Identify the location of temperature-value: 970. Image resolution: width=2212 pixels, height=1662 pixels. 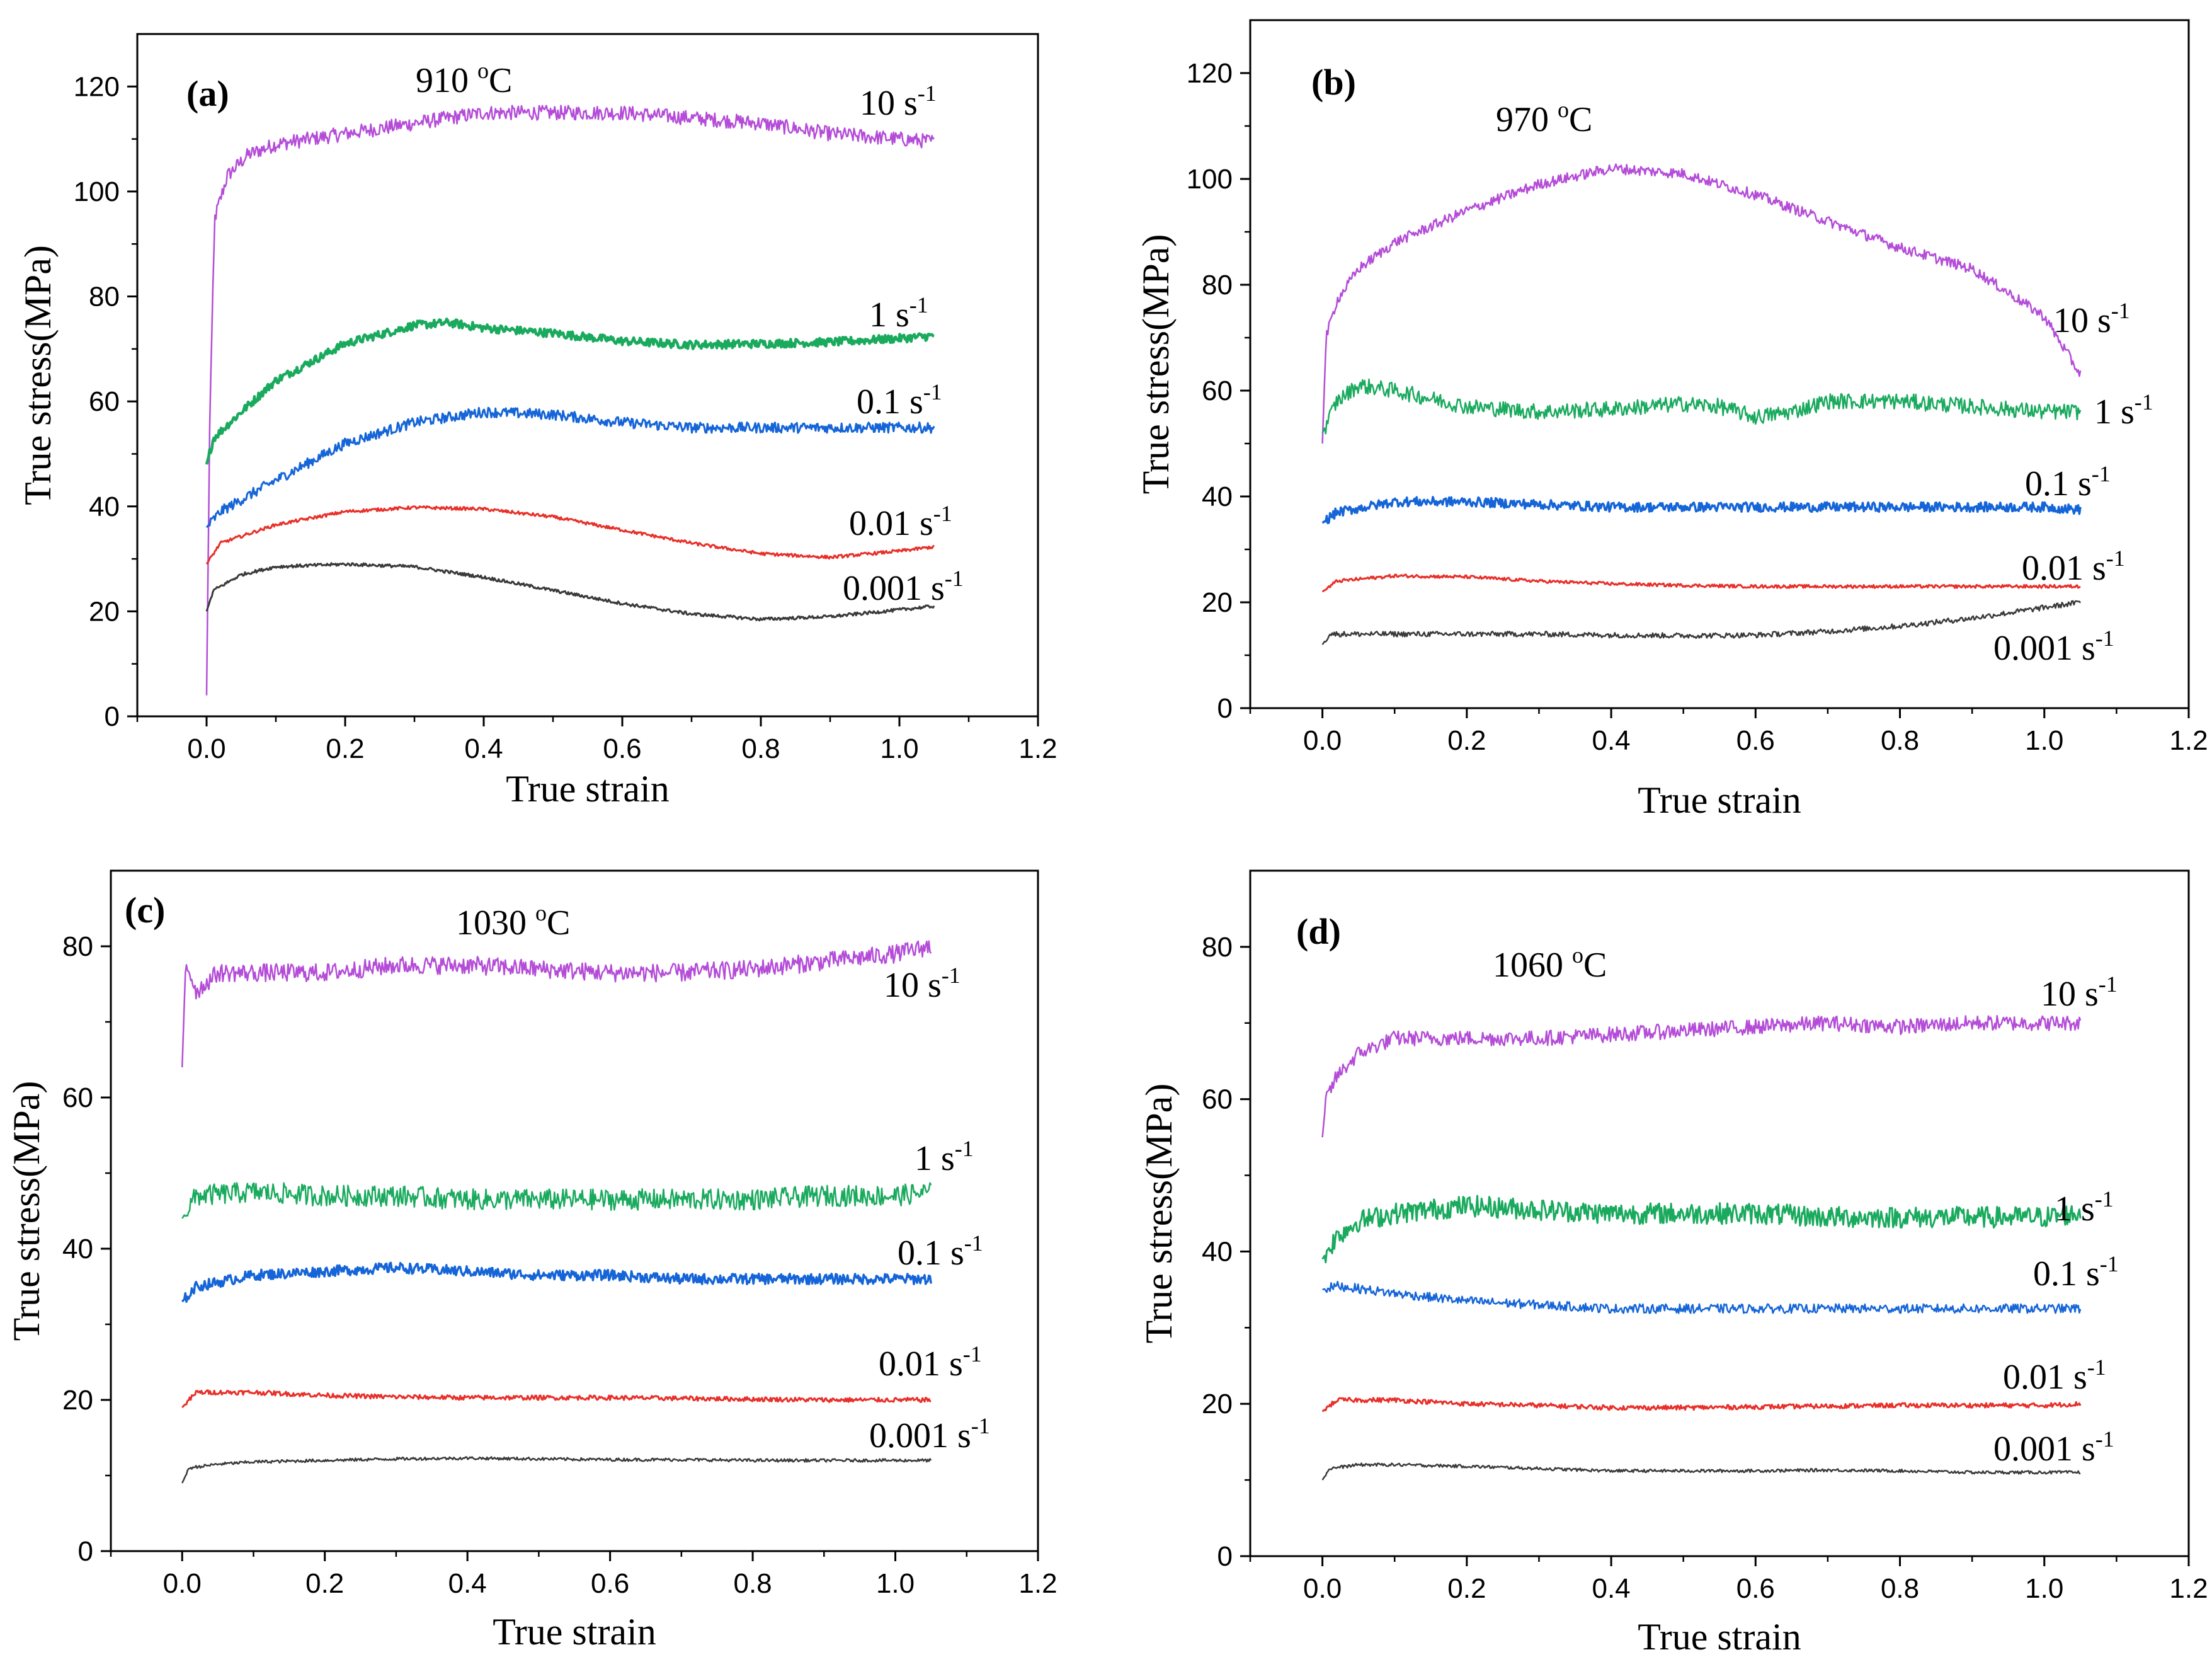
(1527, 119).